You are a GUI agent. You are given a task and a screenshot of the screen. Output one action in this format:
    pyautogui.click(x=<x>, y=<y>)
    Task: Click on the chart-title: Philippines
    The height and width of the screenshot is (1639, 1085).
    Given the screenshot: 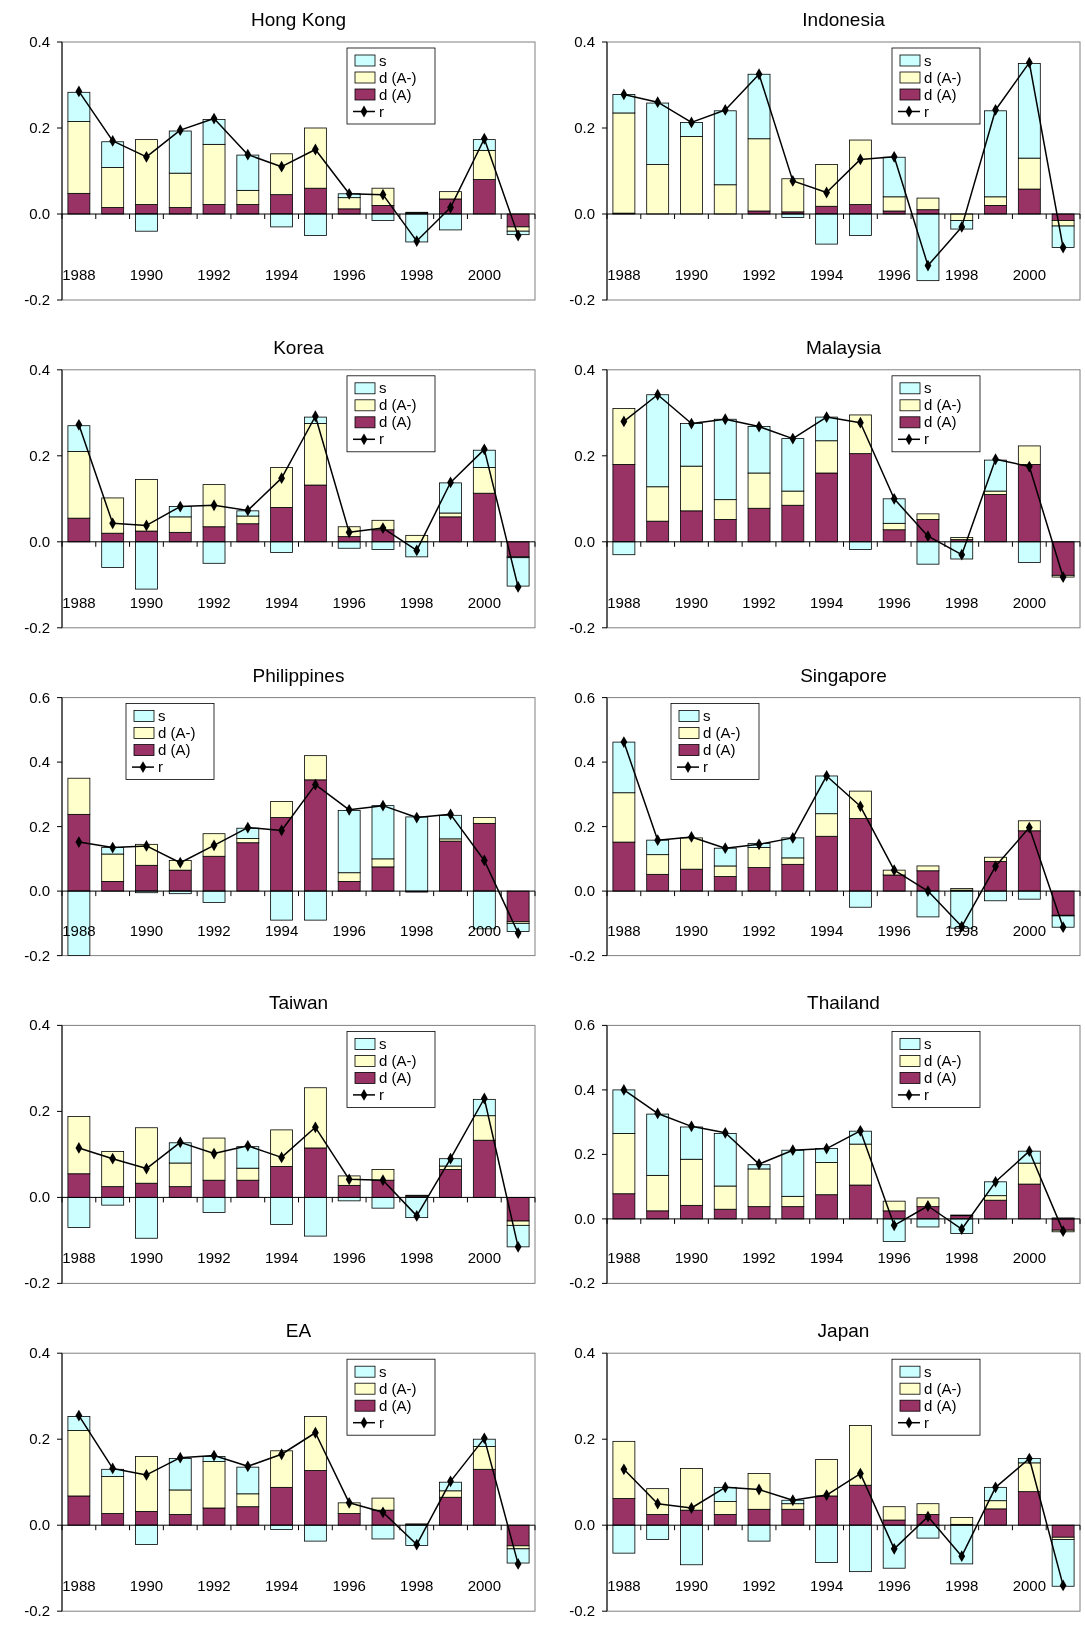 What is the action you would take?
    pyautogui.click(x=298, y=675)
    